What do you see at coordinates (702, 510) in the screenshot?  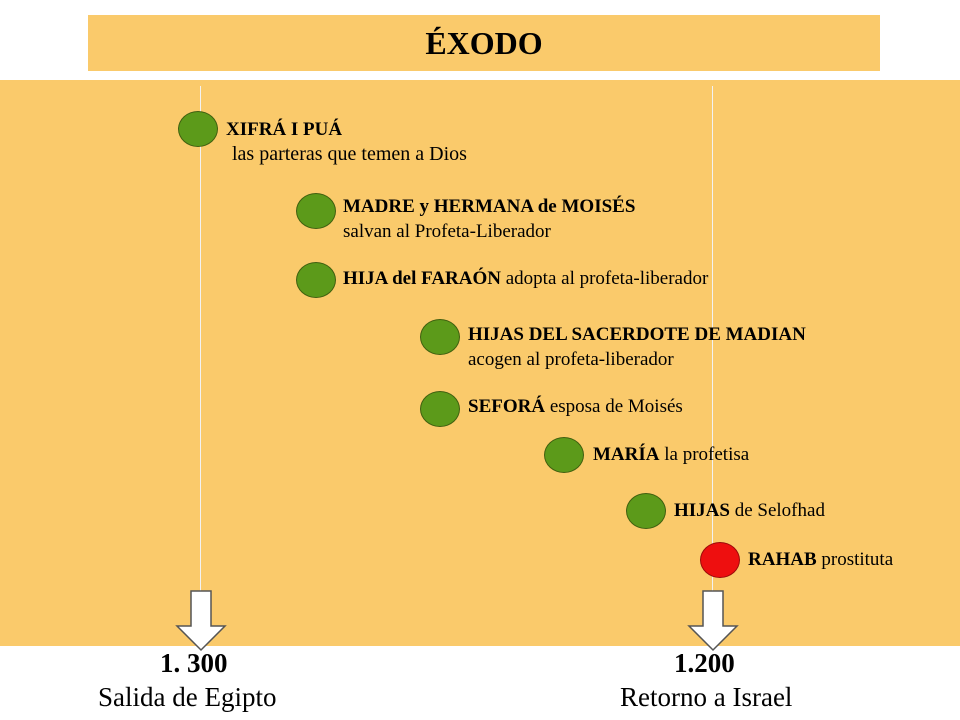 I see `event-name: HIJAS` at bounding box center [702, 510].